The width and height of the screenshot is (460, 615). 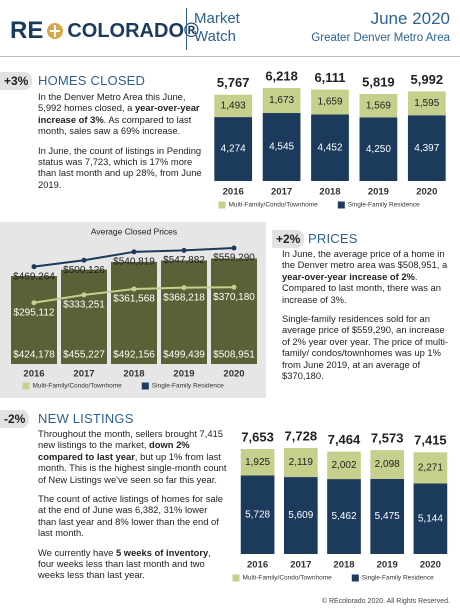 I want to click on data-label: $559,290, so click(x=234, y=258).